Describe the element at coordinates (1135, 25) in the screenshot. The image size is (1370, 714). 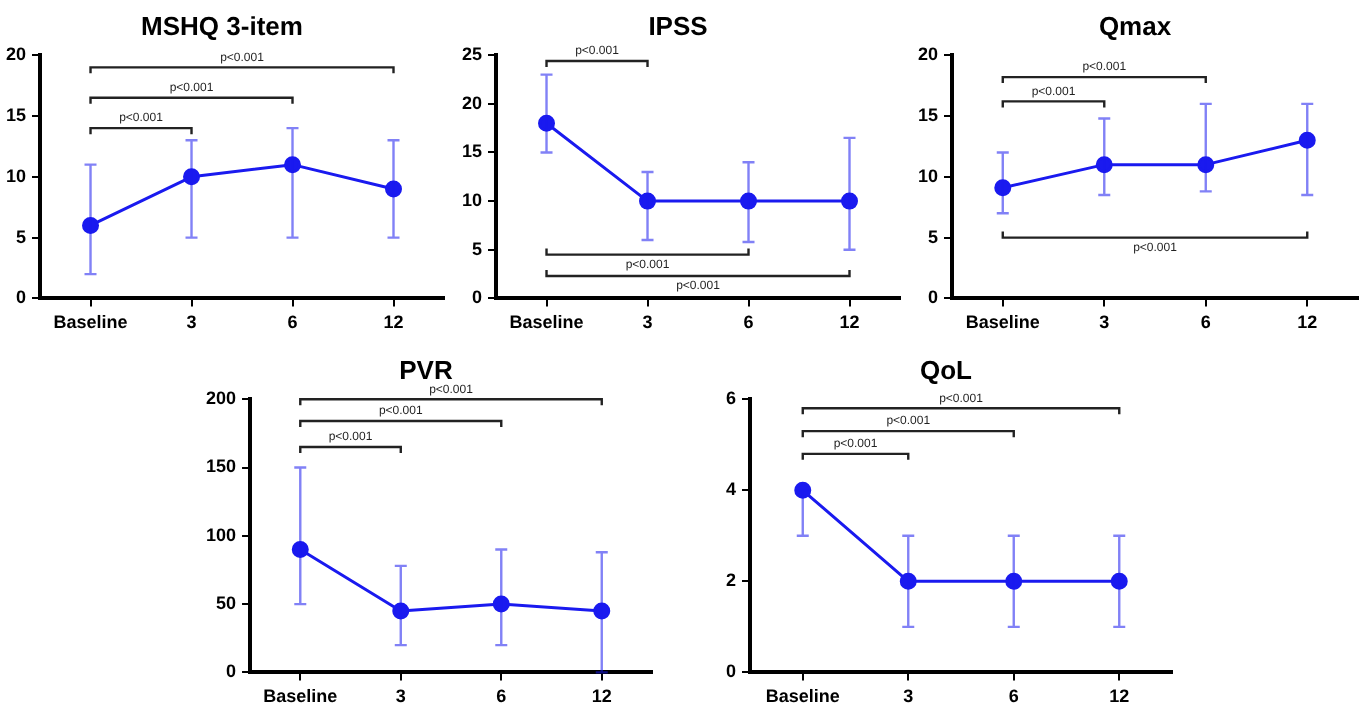
I see `chart-title: Qmax` at that location.